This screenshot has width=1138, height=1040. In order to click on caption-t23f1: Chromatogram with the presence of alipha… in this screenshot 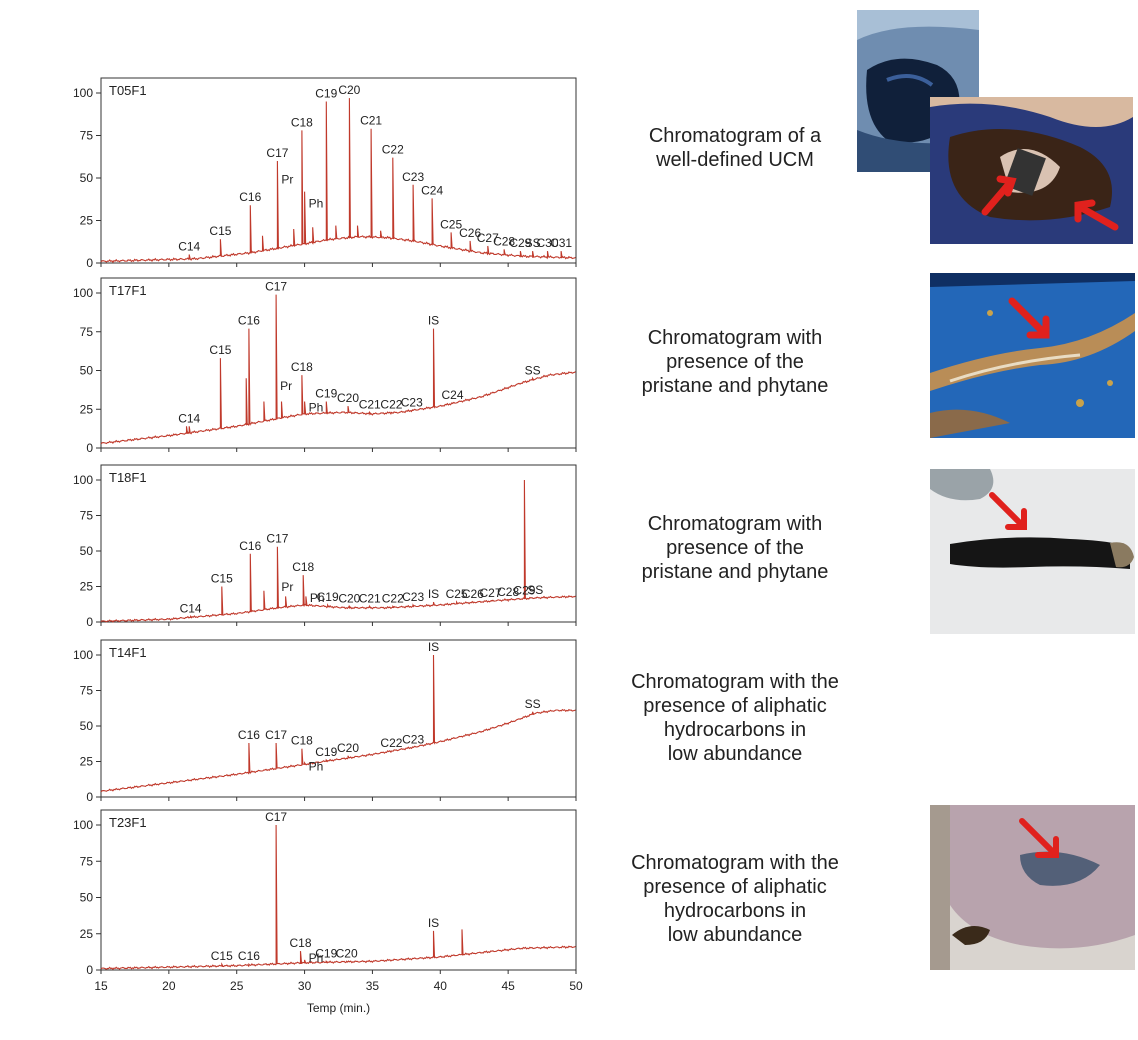, I will do `click(735, 899)`.